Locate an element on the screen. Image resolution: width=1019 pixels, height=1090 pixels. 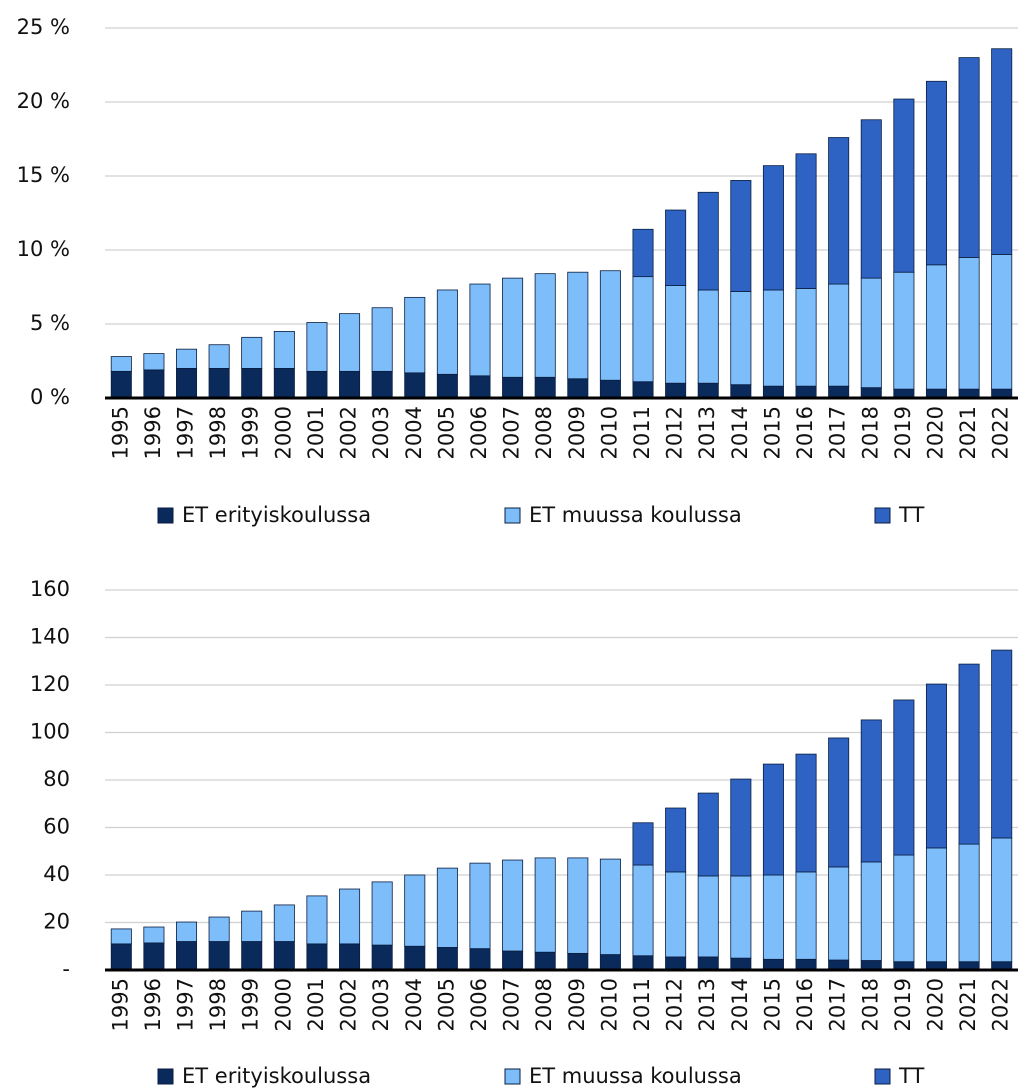
x-tick-label: 1996 is located at coordinates (153, 1004).